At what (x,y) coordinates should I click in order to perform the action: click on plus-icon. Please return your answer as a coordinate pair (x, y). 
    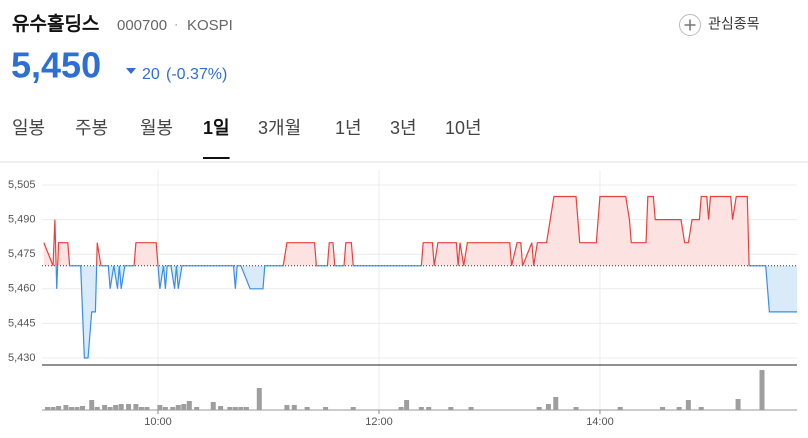
    Looking at the image, I should click on (690, 25).